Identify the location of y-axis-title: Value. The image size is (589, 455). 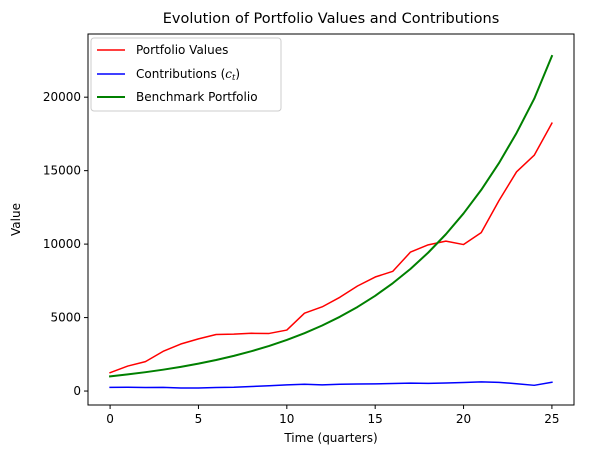
(16, 219).